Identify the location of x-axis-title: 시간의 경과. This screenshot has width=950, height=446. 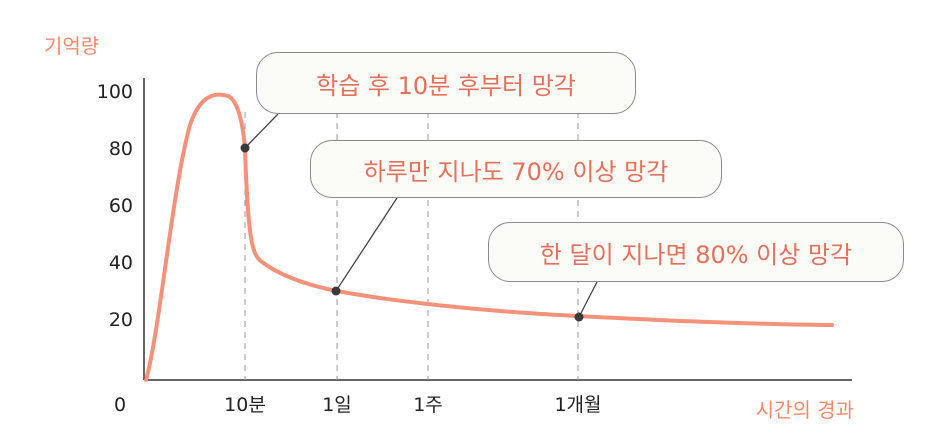
(804, 410).